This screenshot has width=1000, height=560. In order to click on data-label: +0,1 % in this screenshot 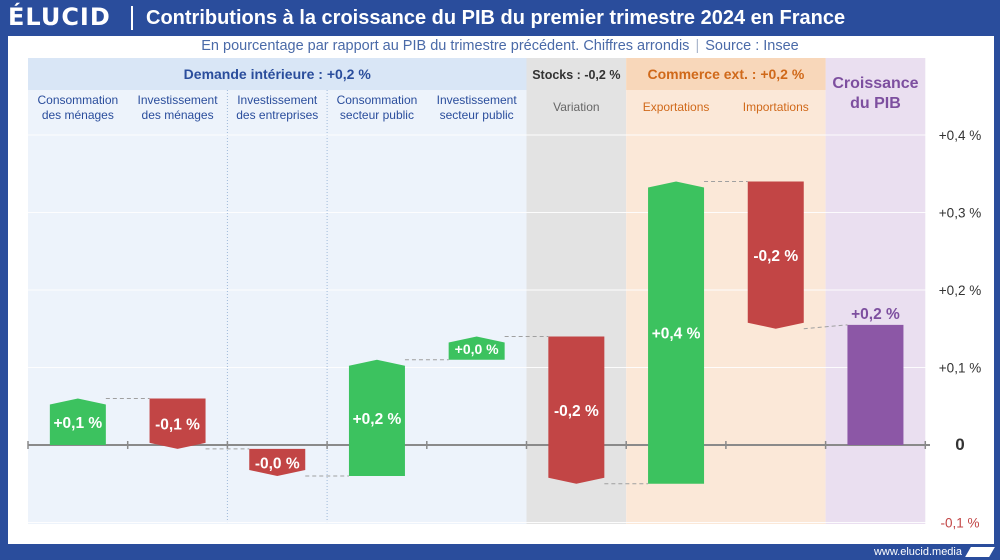, I will do `click(78, 423)`.